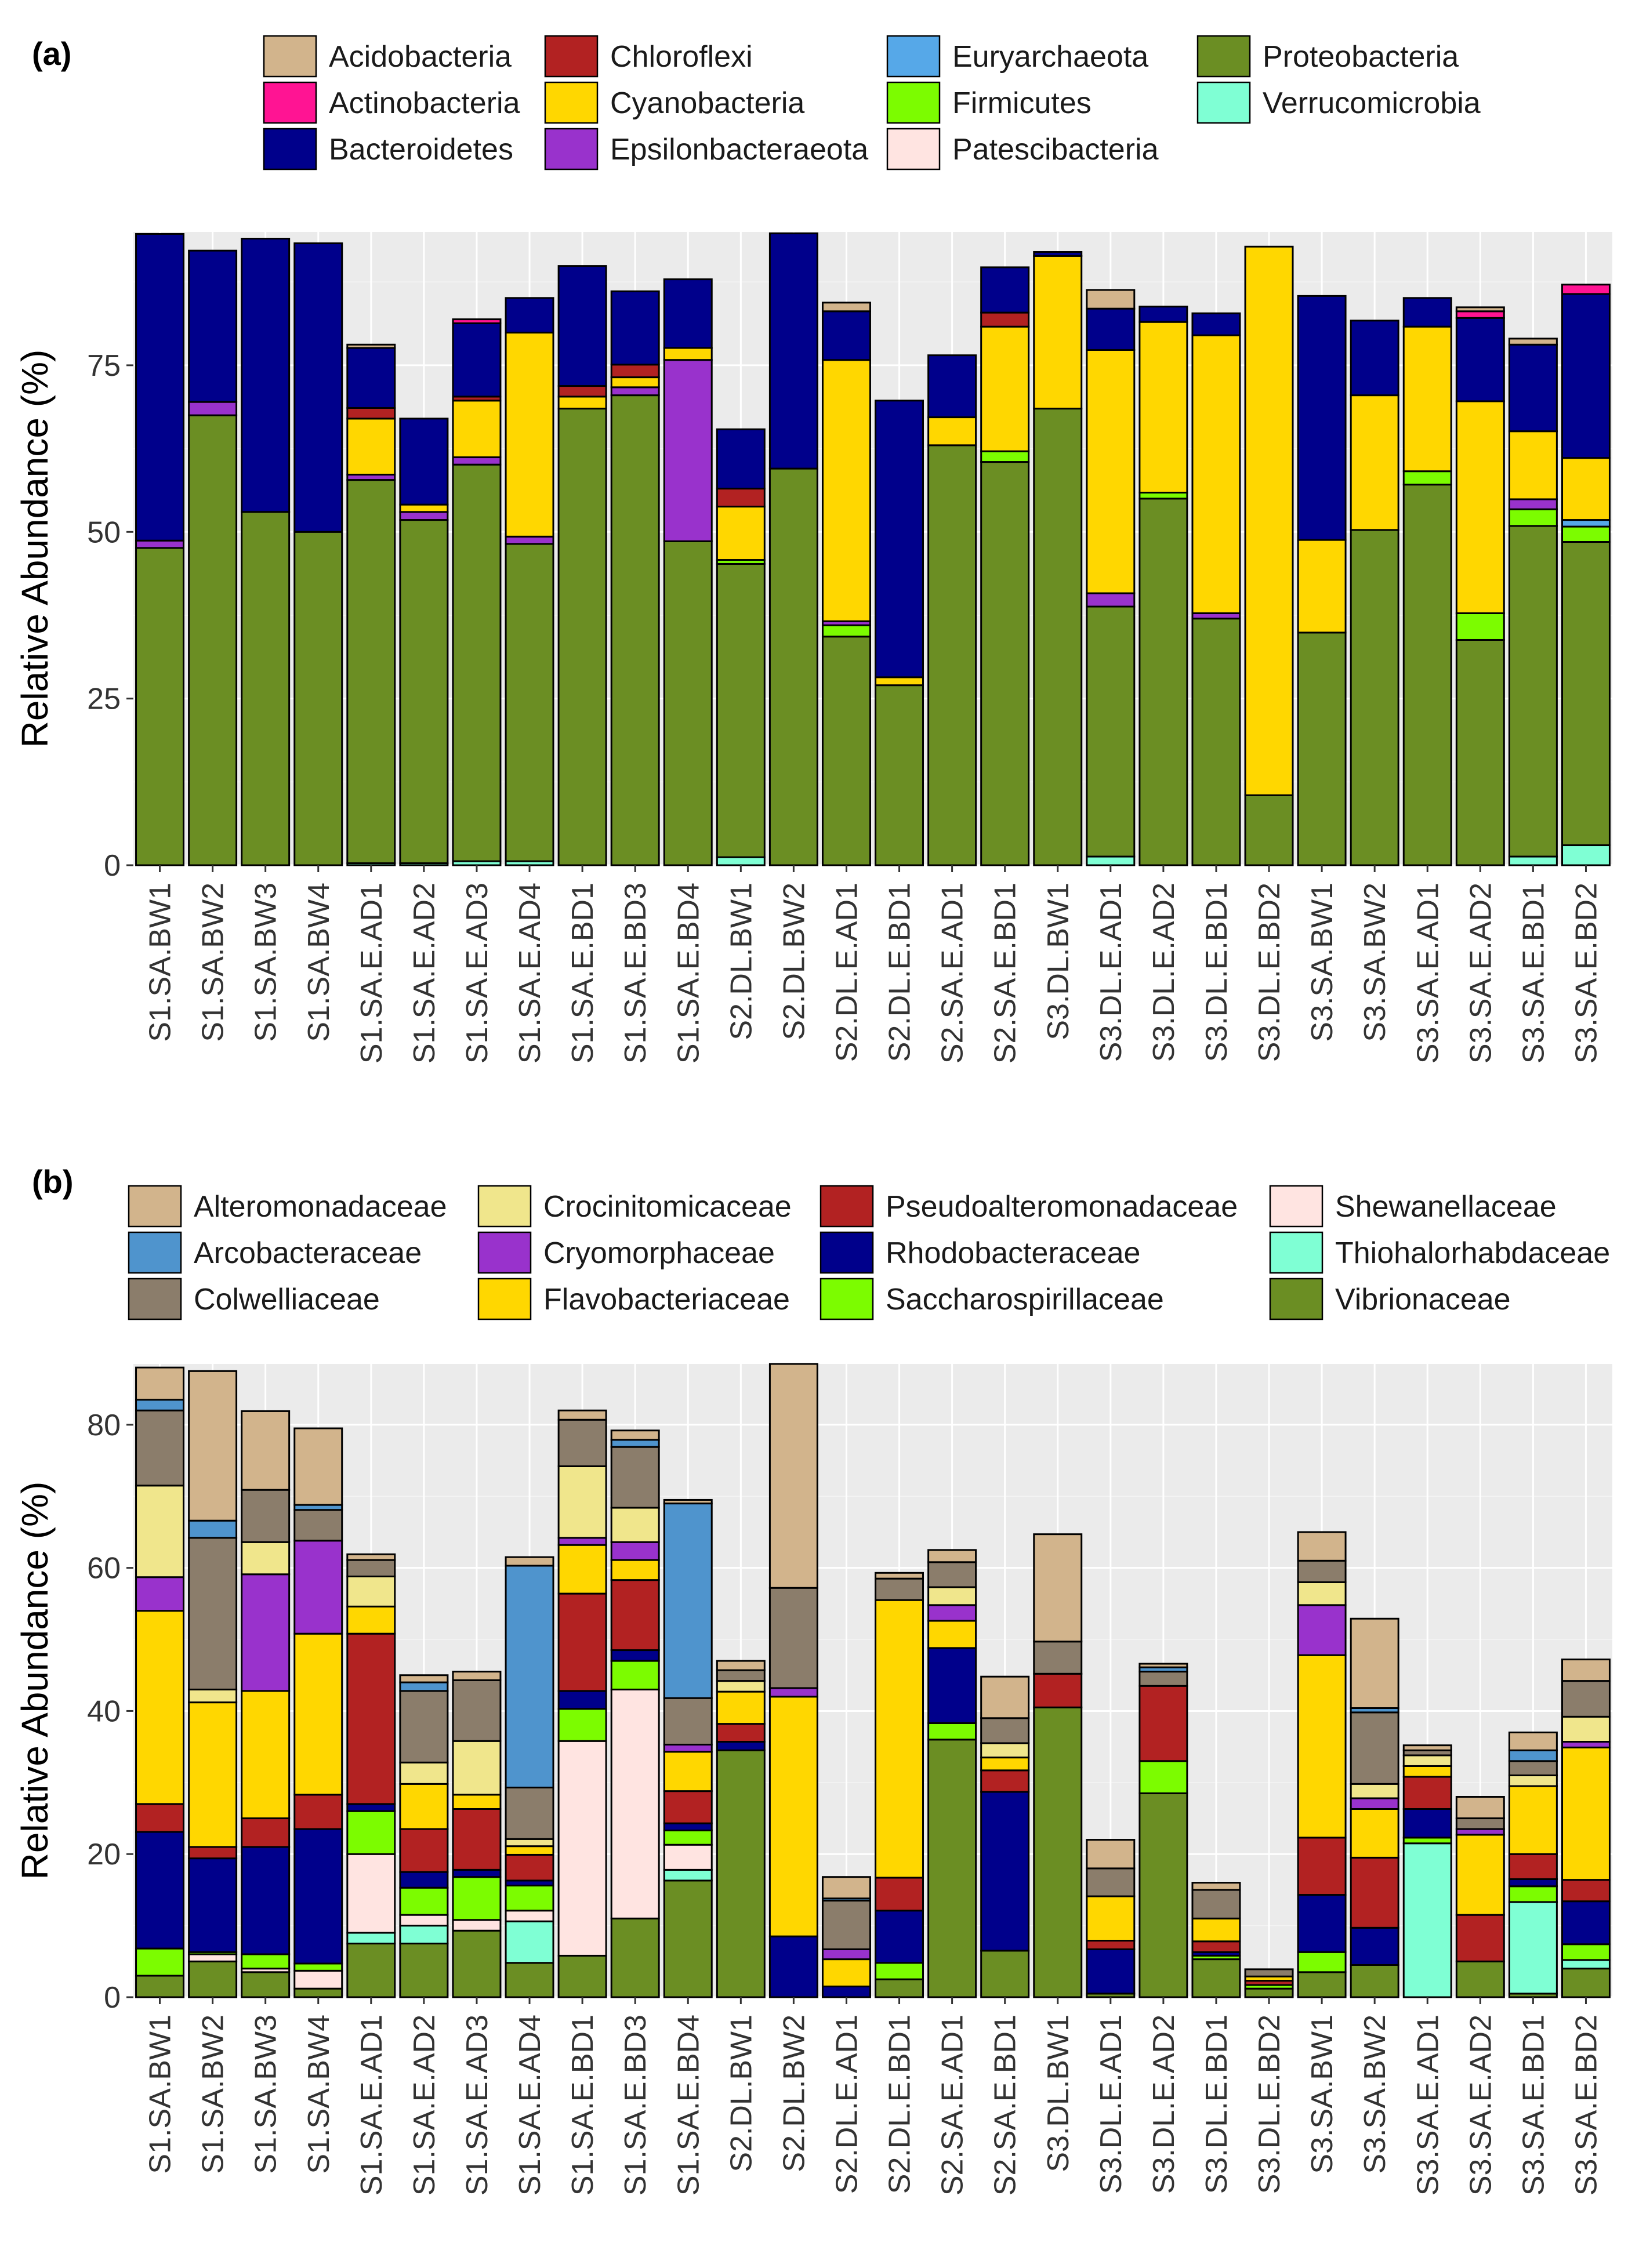 This screenshot has height=2268, width=1639. Describe the element at coordinates (688, 1827) in the screenshot. I see `bar-segment-rhodobacteraceae-s1-sa-e-bd4` at that location.